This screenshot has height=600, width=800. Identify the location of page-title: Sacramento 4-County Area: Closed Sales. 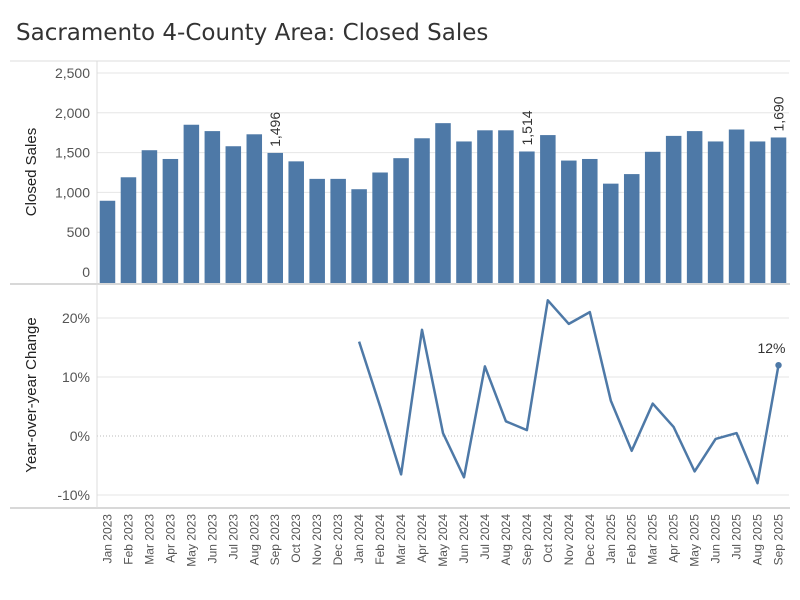
(252, 33).